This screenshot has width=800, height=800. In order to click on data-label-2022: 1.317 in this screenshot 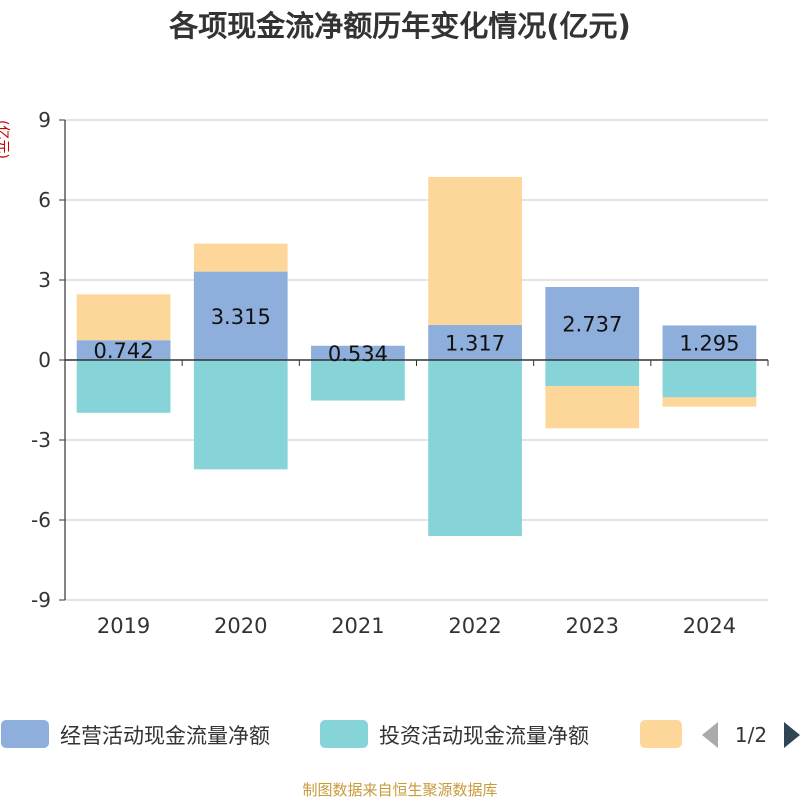, I will do `click(475, 343)`.